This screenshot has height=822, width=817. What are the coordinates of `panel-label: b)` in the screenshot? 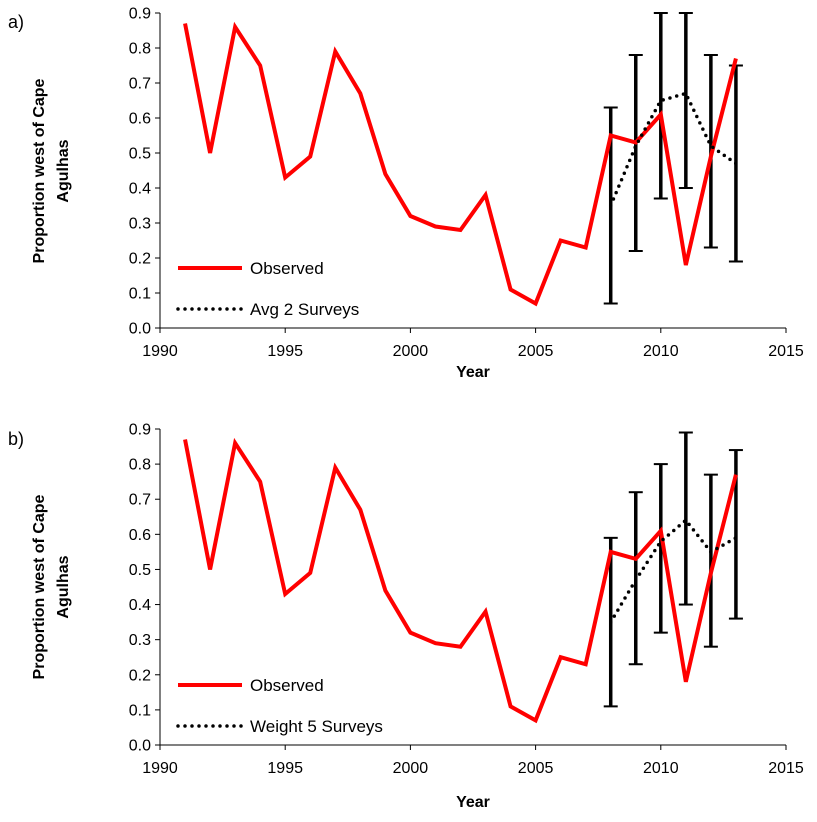 It's located at (16, 439).